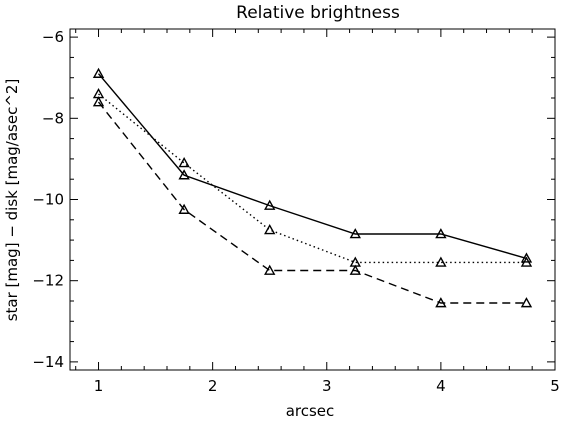 The width and height of the screenshot is (567, 421). Describe the element at coordinates (327, 386) in the screenshot. I see `x-tick-label: 3` at that location.